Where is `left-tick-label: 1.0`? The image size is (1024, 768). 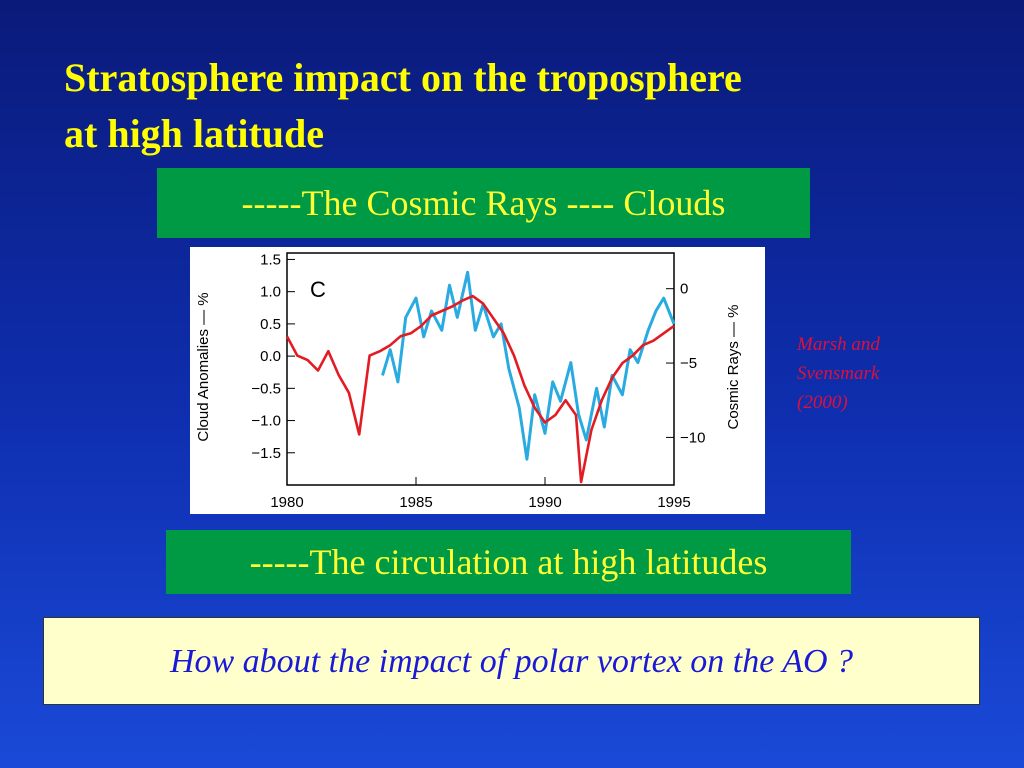 left-tick-label: 1.0 is located at coordinates (270, 292).